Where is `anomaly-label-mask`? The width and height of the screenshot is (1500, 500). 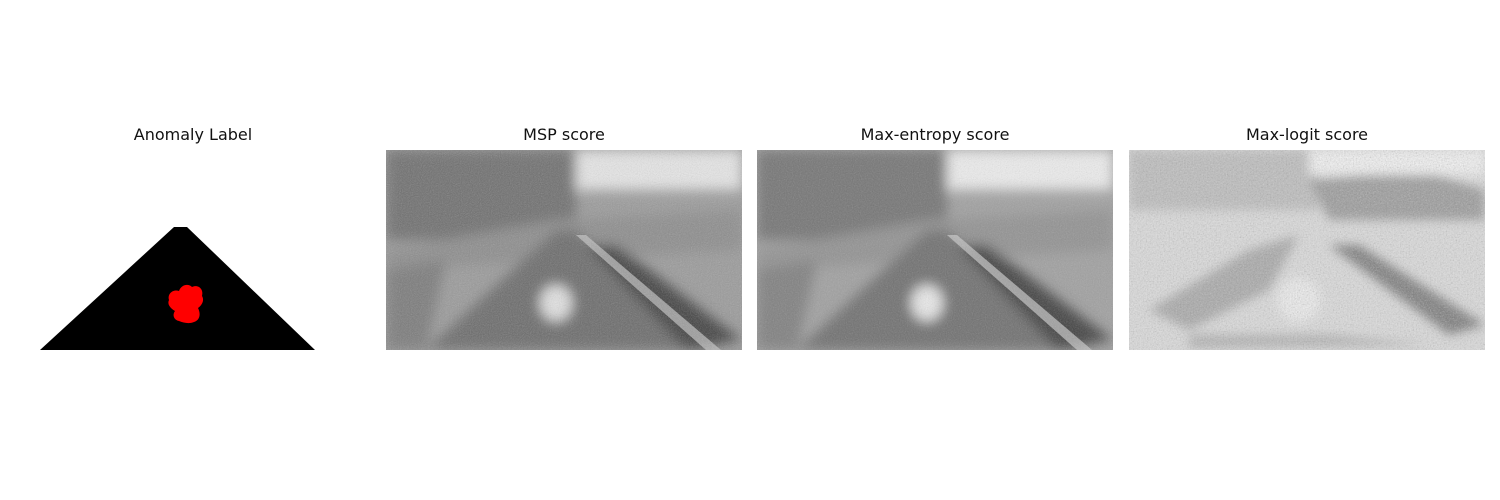
anomaly-label-mask is located at coordinates (177, 288).